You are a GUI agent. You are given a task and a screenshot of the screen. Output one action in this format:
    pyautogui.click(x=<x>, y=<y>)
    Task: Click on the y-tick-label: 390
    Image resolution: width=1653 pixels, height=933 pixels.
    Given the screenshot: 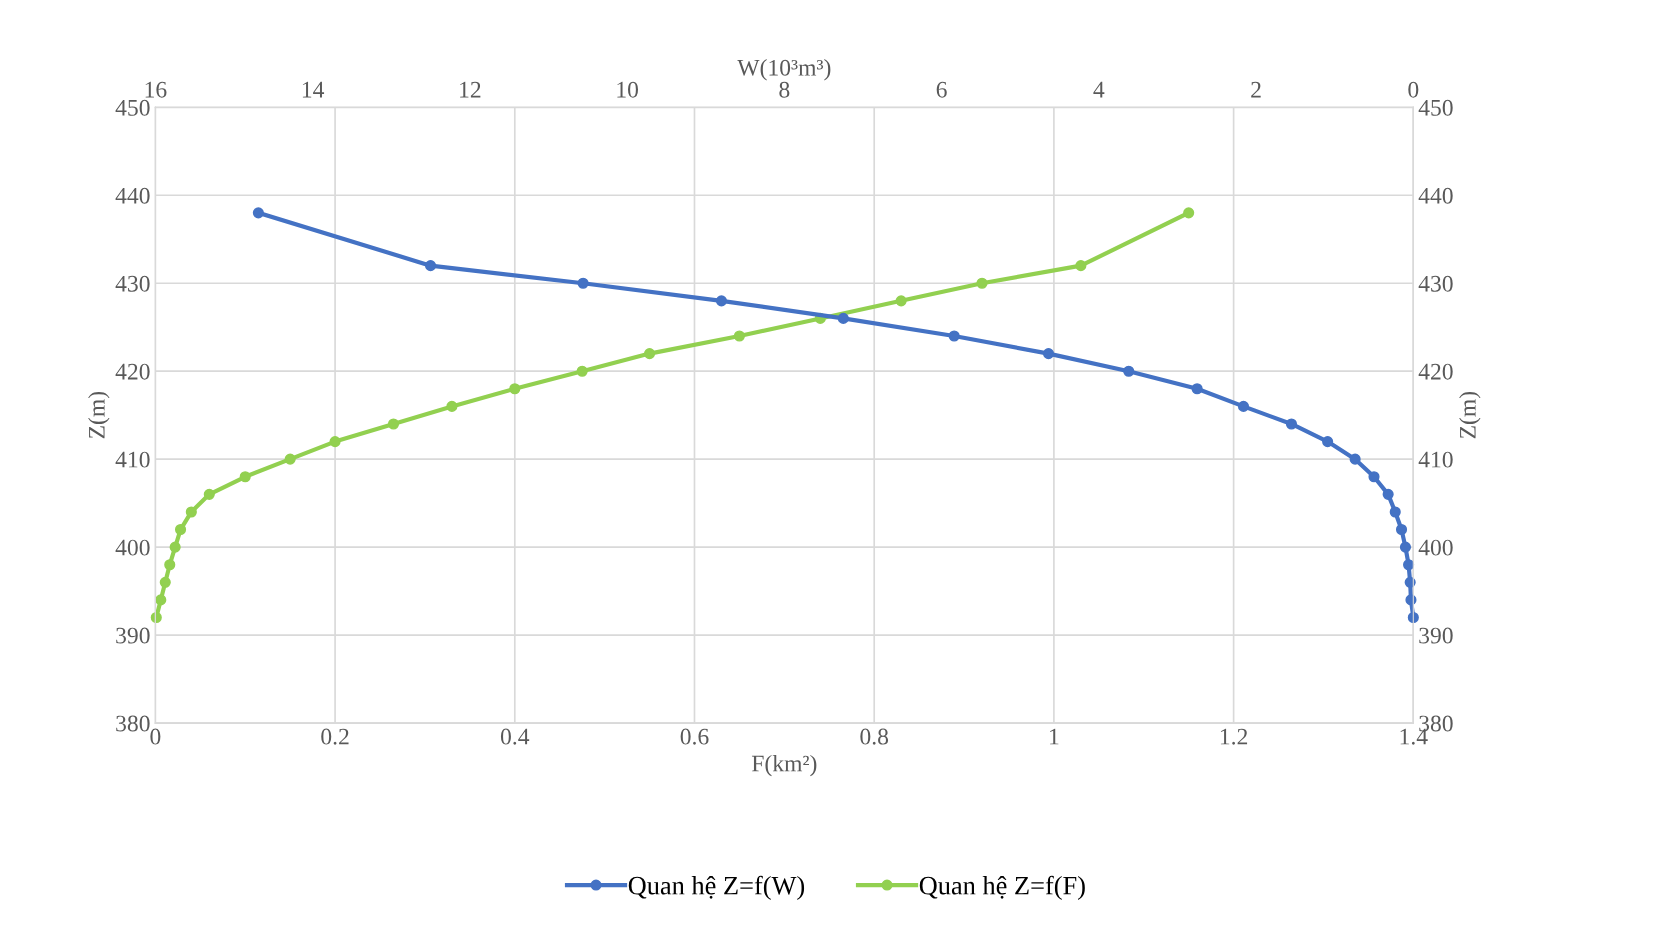 What is the action you would take?
    pyautogui.click(x=133, y=635)
    